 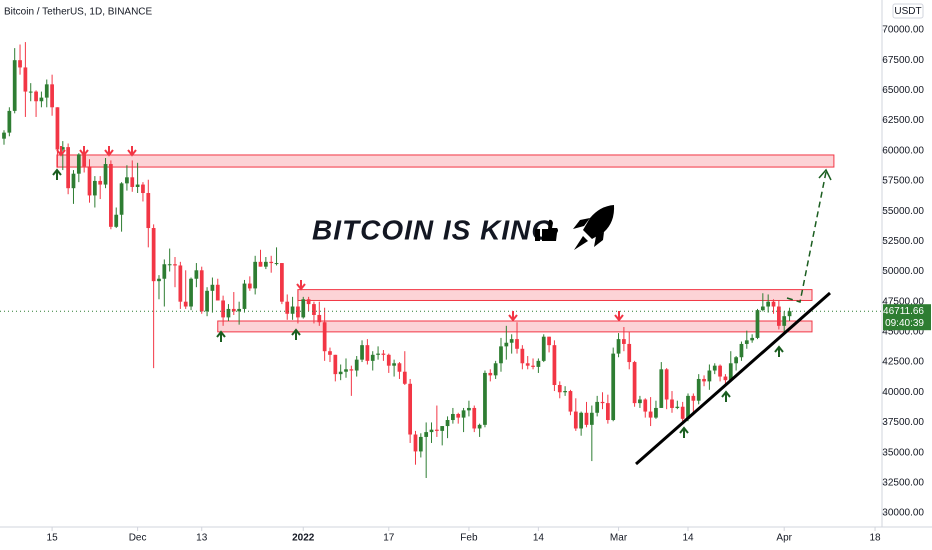 I want to click on x-tick-label: 14, so click(x=688, y=538).